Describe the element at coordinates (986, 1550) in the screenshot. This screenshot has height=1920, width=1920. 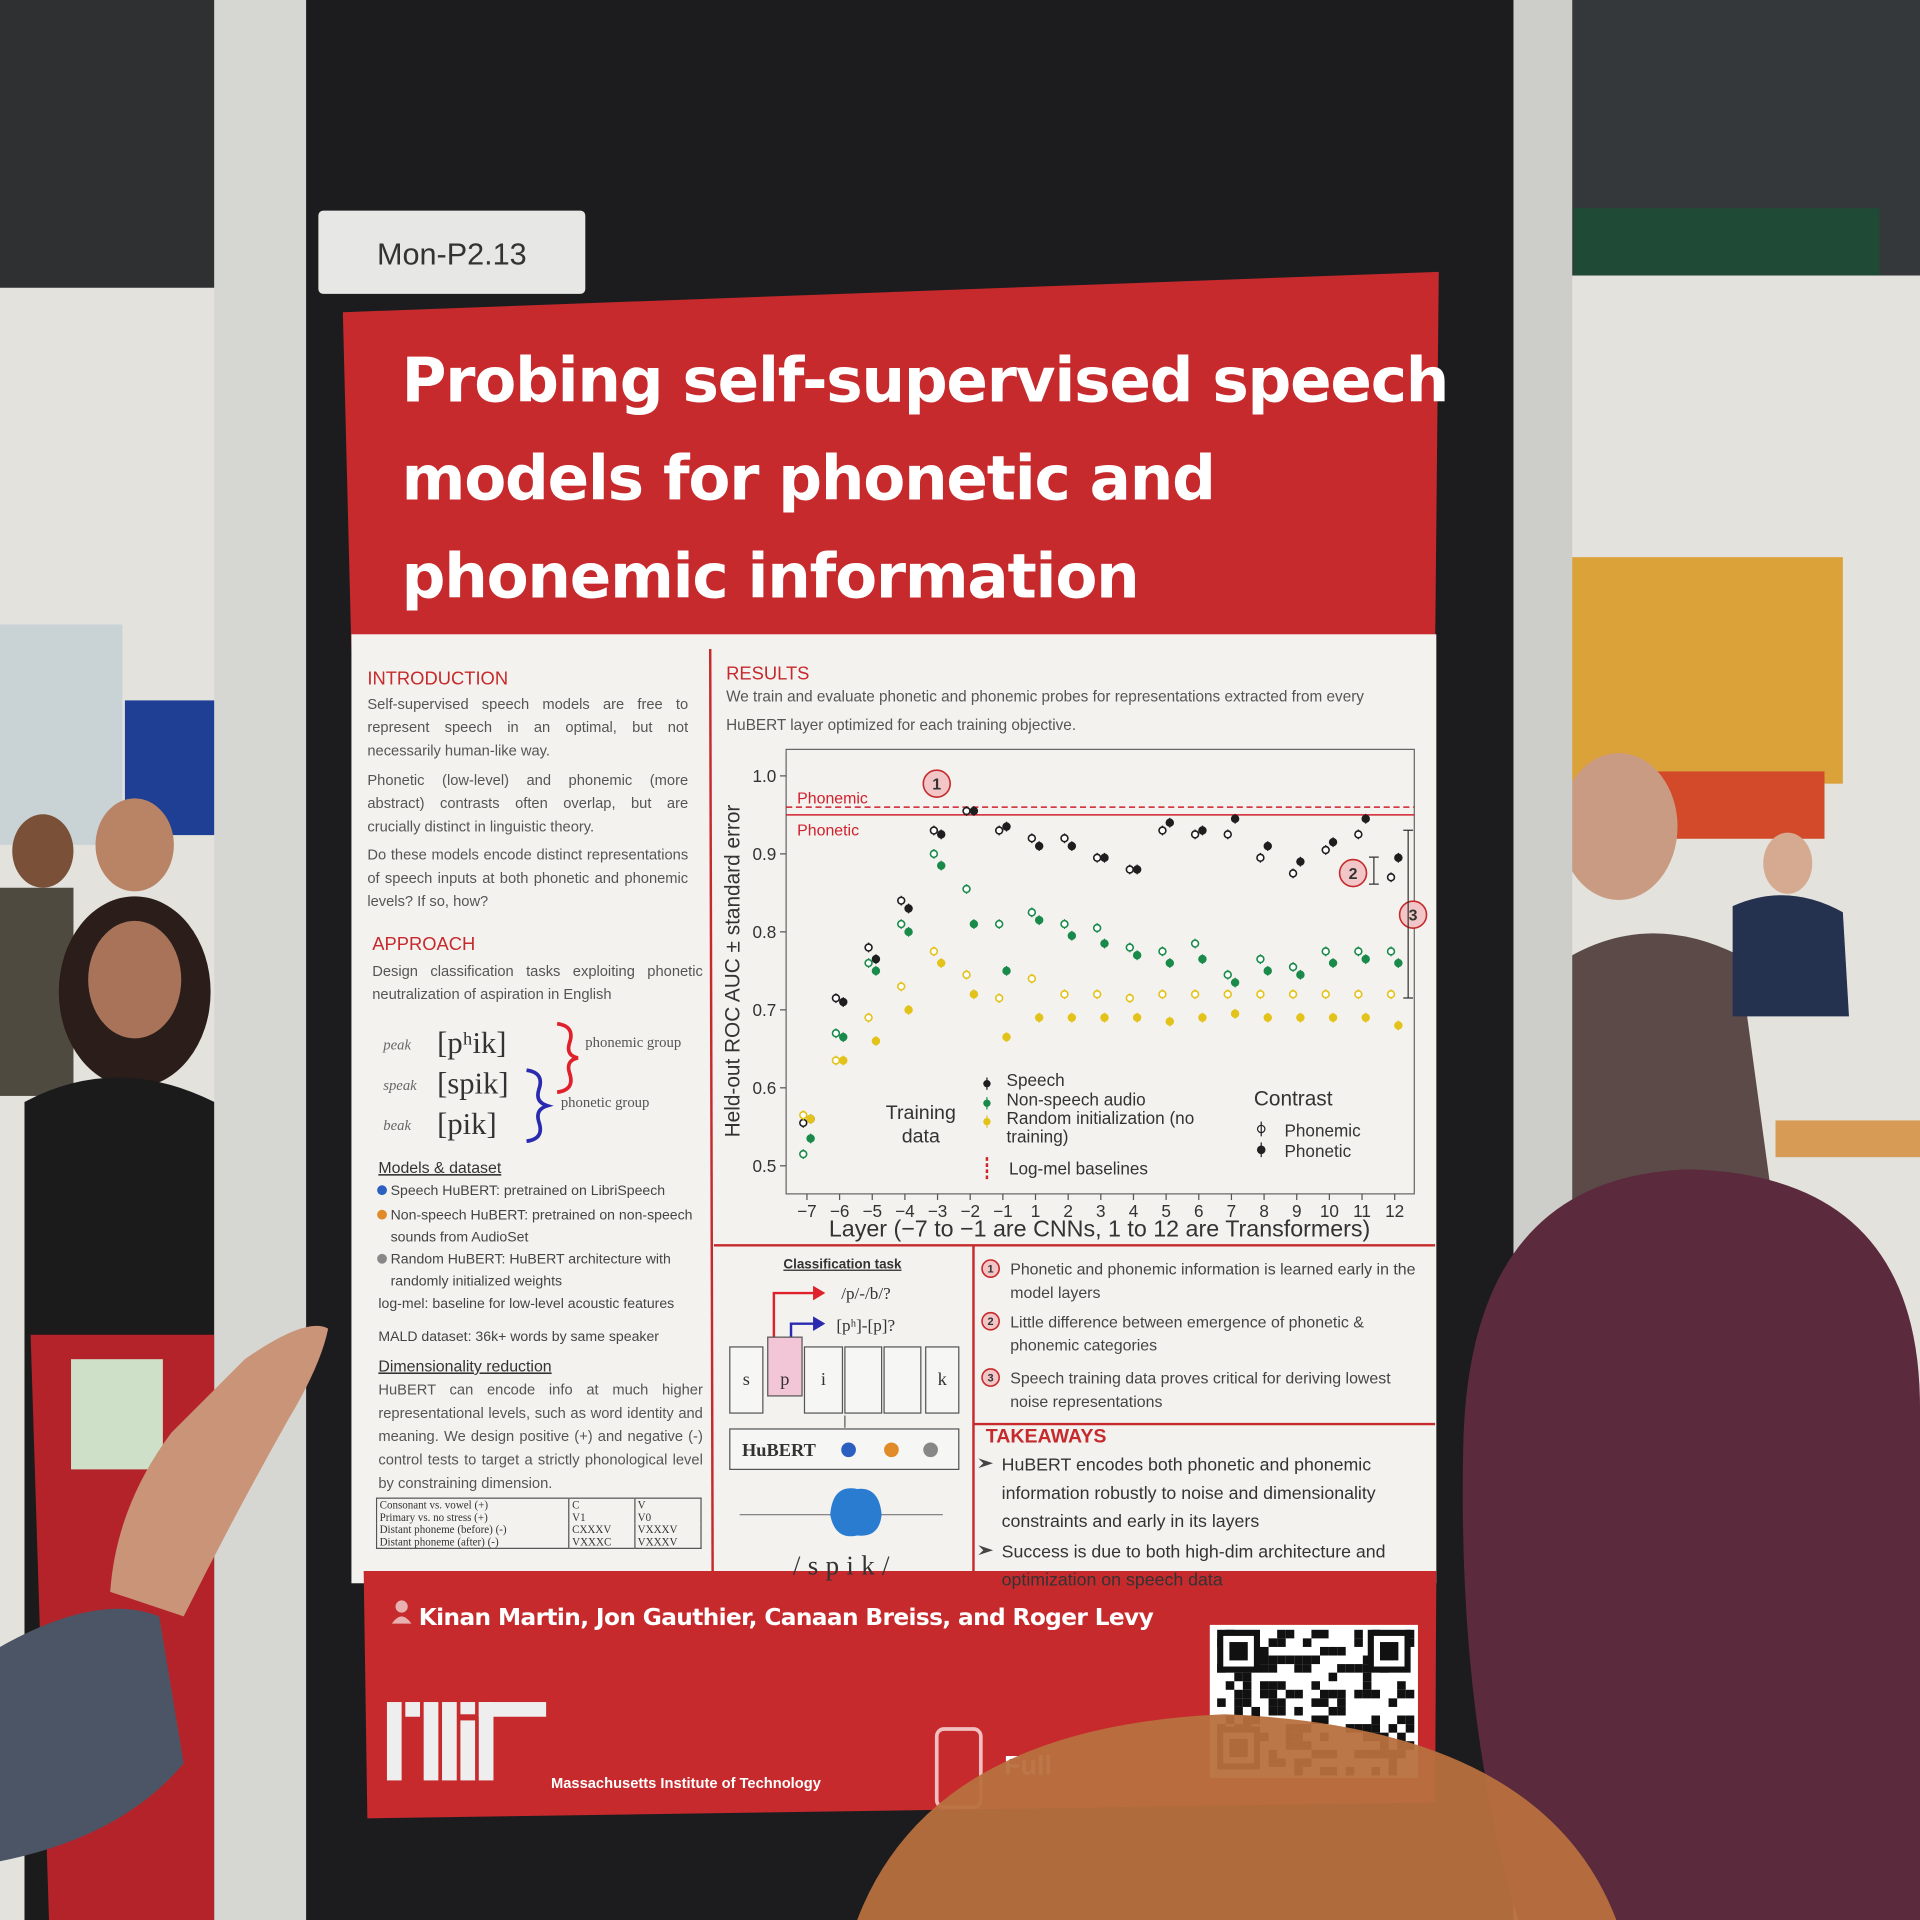
I see `bullet-arrow` at that location.